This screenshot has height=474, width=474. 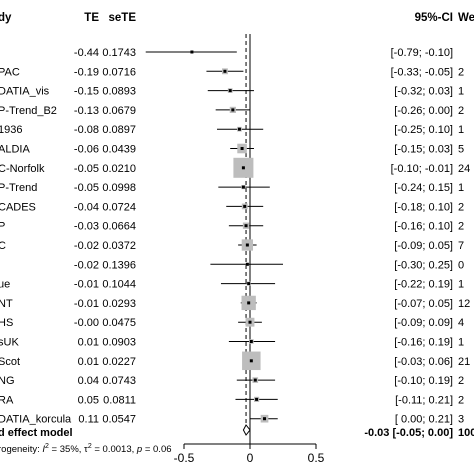 I want to click on study-sete: 0.0897, so click(x=119, y=130).